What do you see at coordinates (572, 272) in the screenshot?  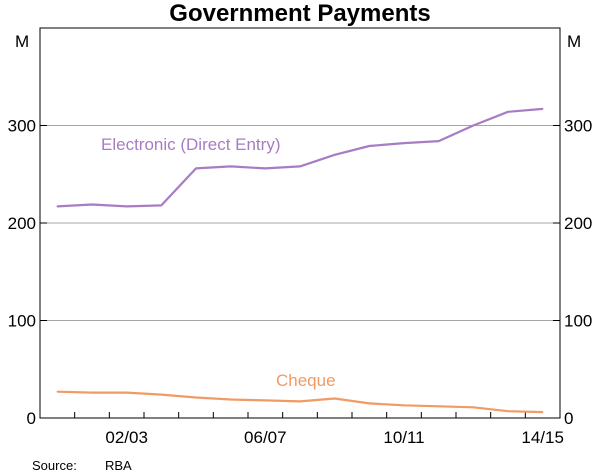 I see `y-axis-right: 0 100 200 300` at bounding box center [572, 272].